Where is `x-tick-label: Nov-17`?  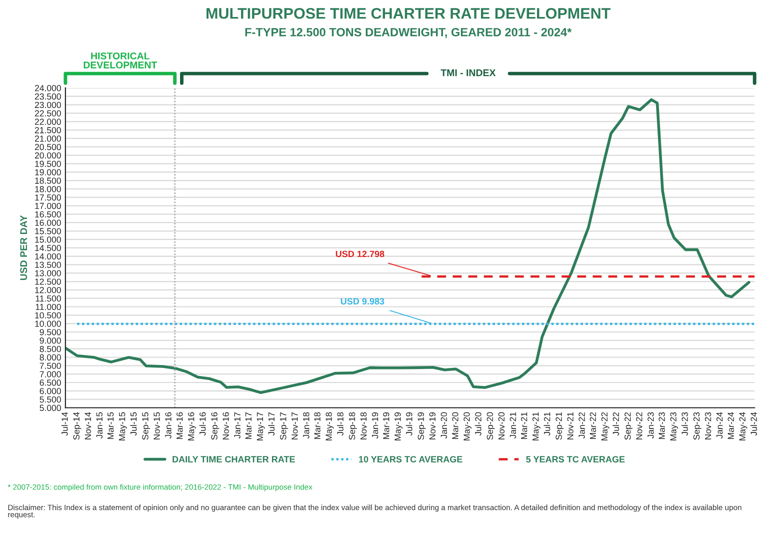
x-tick-label: Nov-17 is located at coordinates (295, 426).